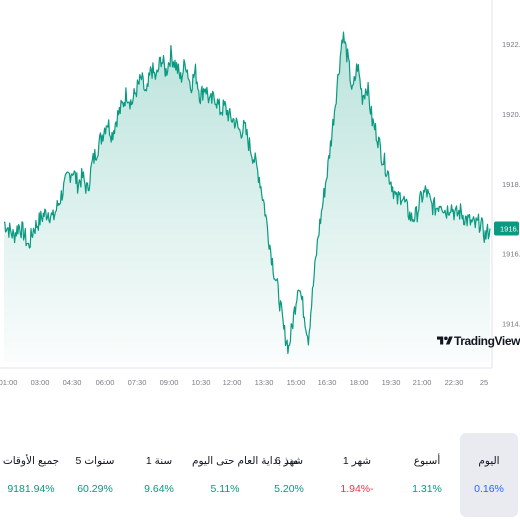  Describe the element at coordinates (391, 382) in the screenshot. I see `x-tick-label: 19:30` at that location.